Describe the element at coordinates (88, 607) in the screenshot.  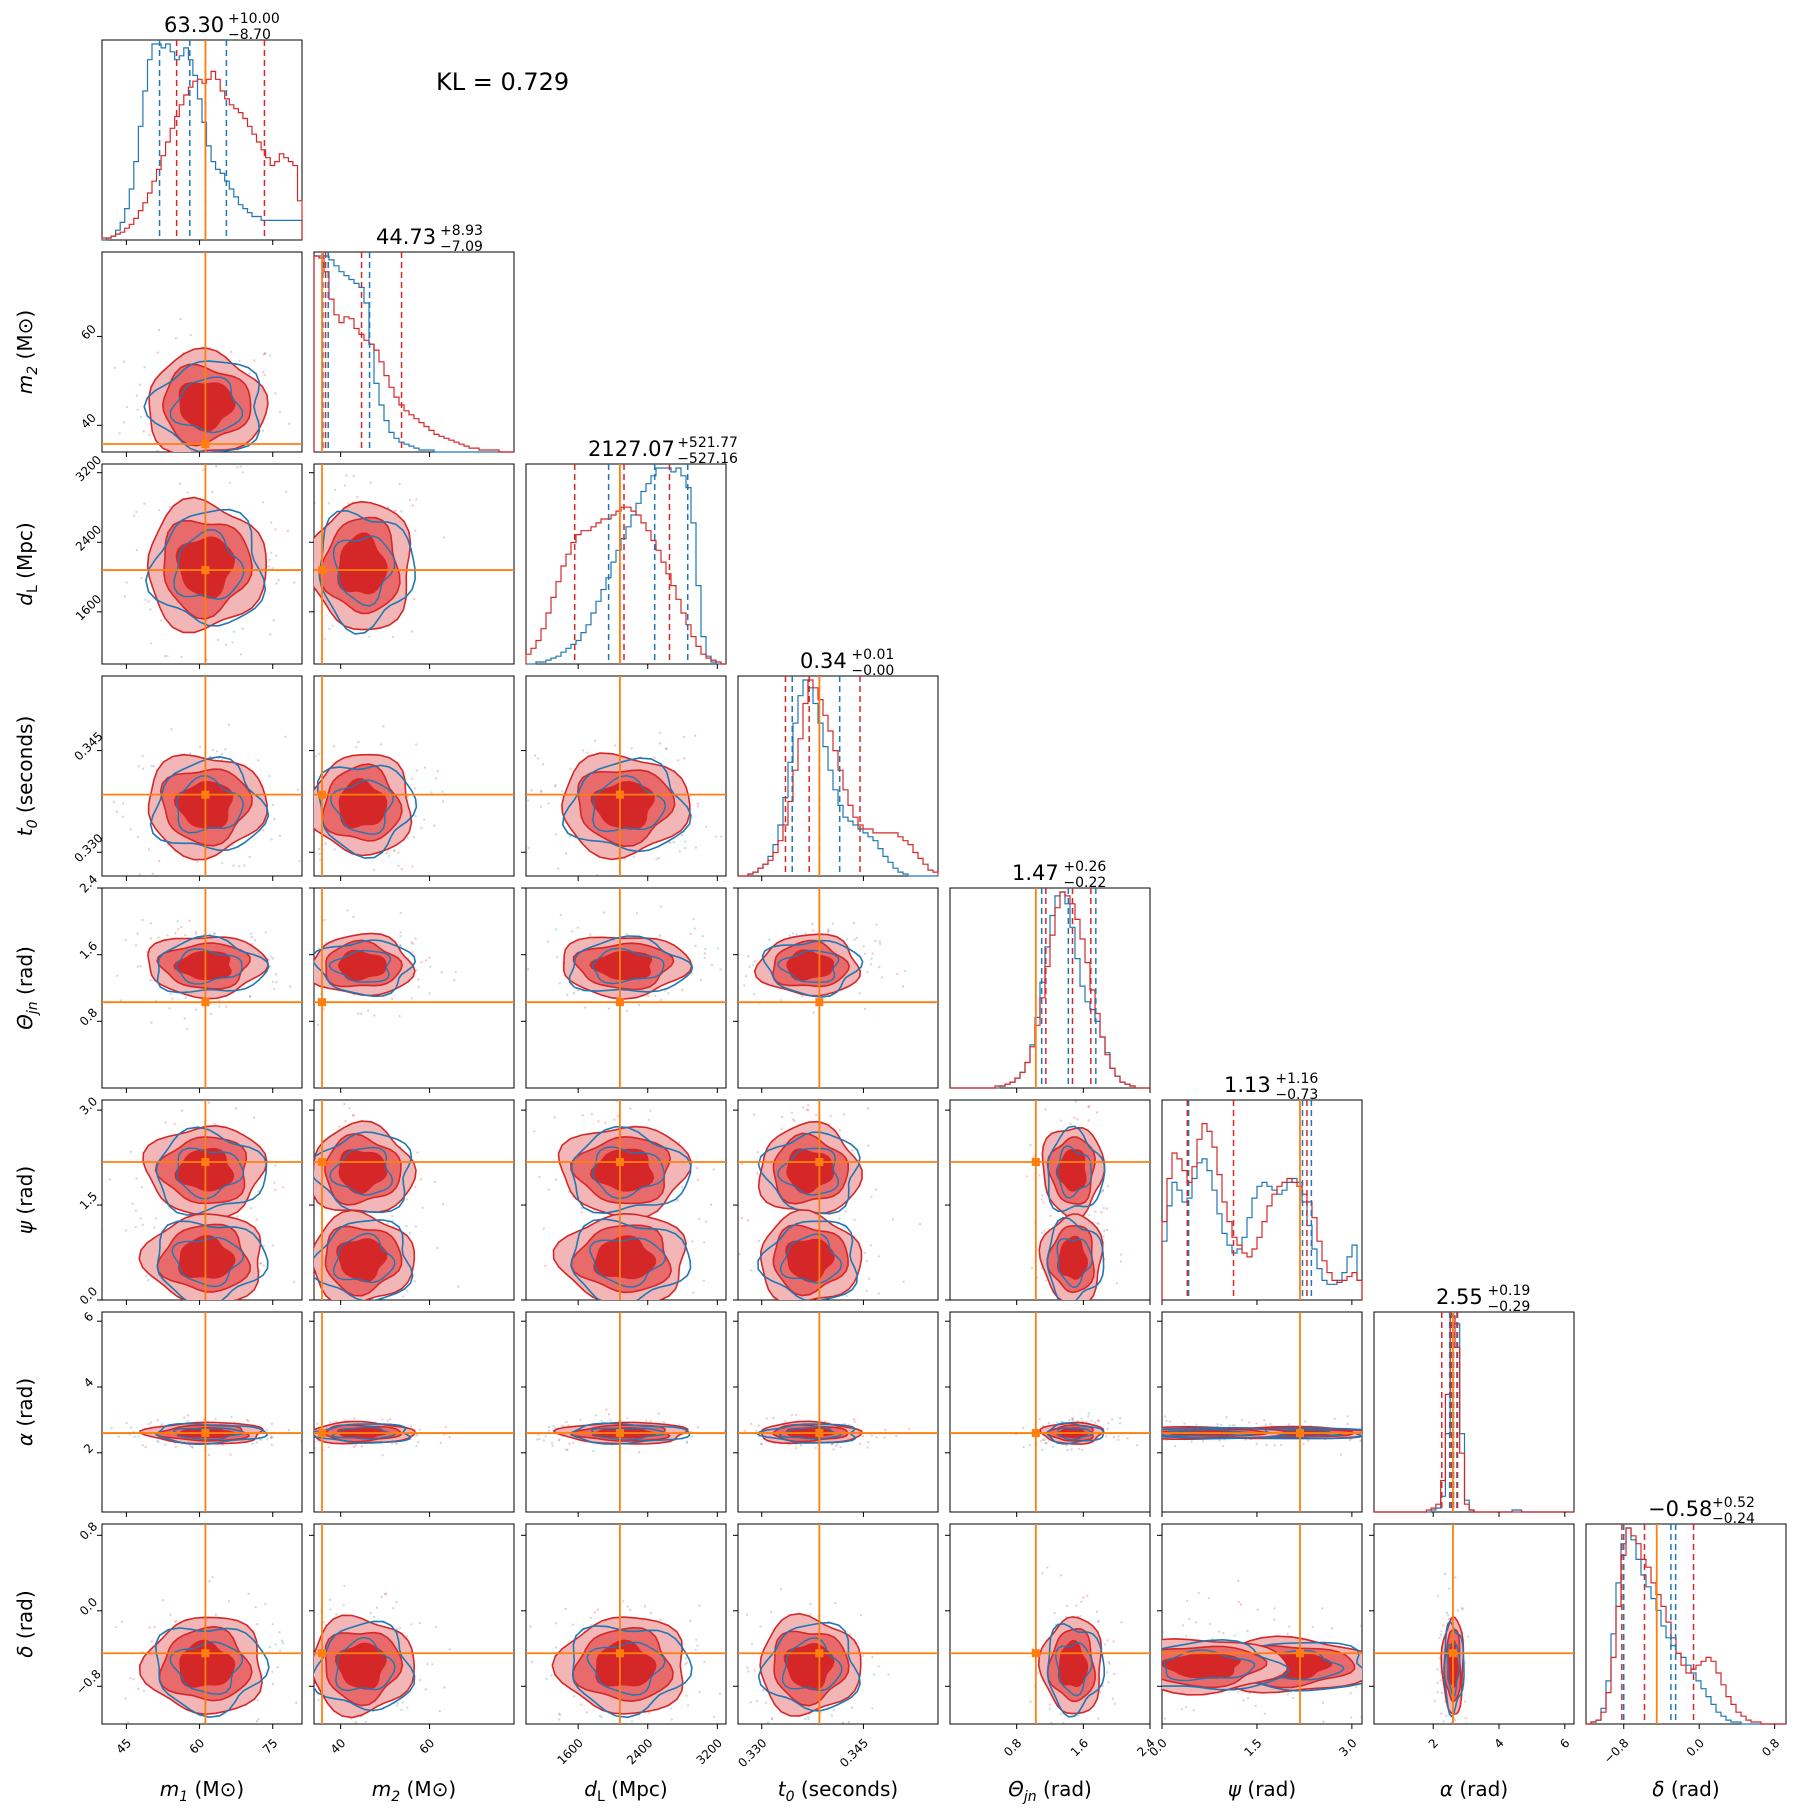
I see `y-tick-label: 1600` at that location.